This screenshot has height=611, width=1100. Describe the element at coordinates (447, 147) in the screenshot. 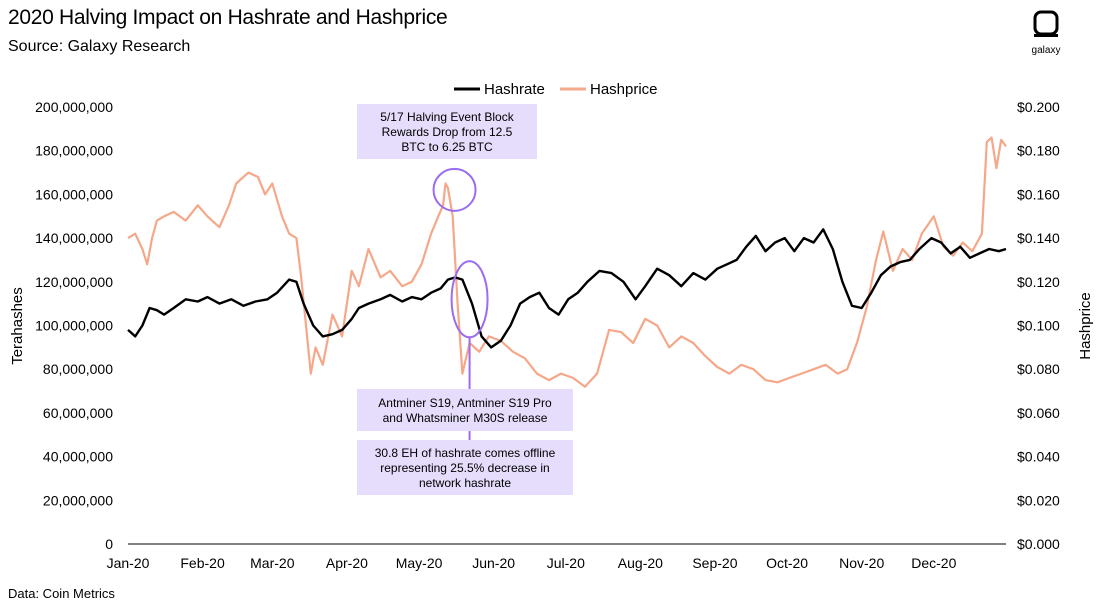

I see `annotation-text: BTC to 6.25 BTC` at that location.